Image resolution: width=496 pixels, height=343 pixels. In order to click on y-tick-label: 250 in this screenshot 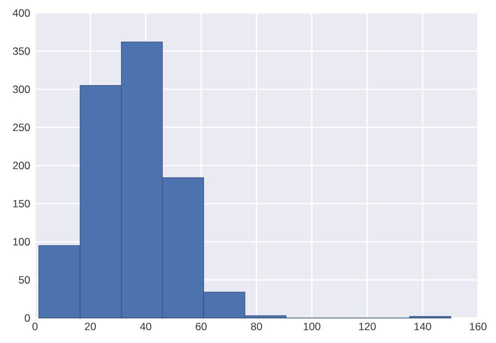, I will do `click(21, 128)`.